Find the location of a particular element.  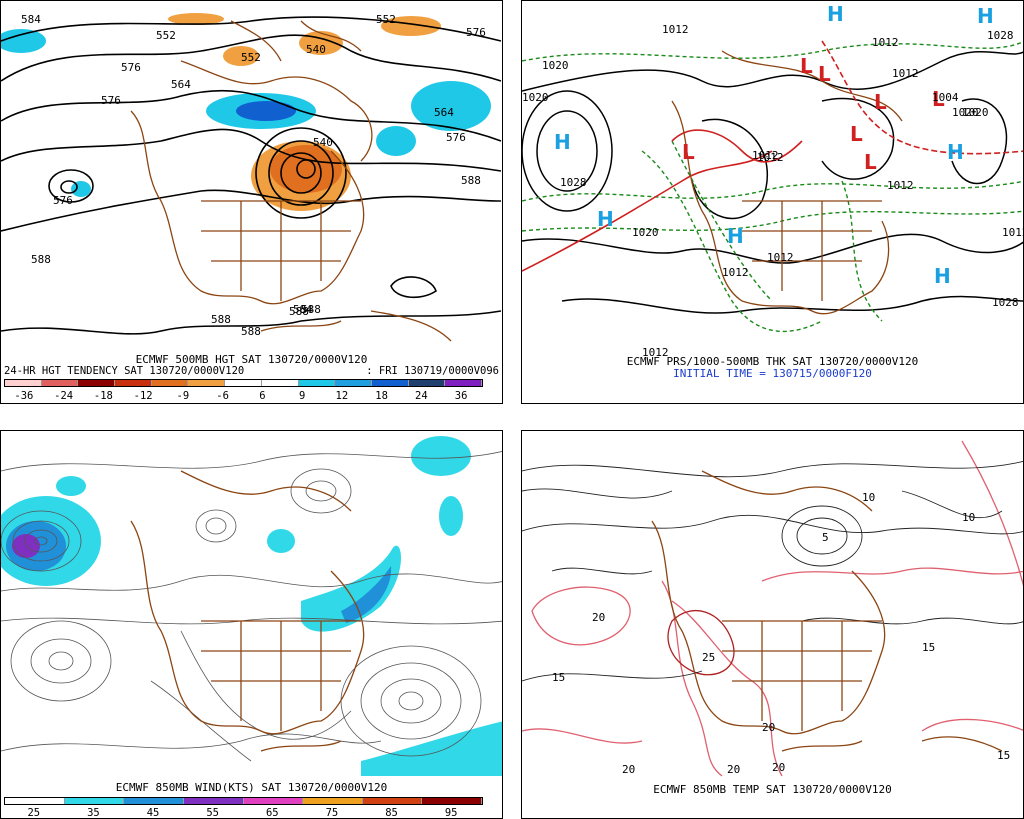

low-pressure-centers: L L L L L L L is located at coordinates (813, 114).